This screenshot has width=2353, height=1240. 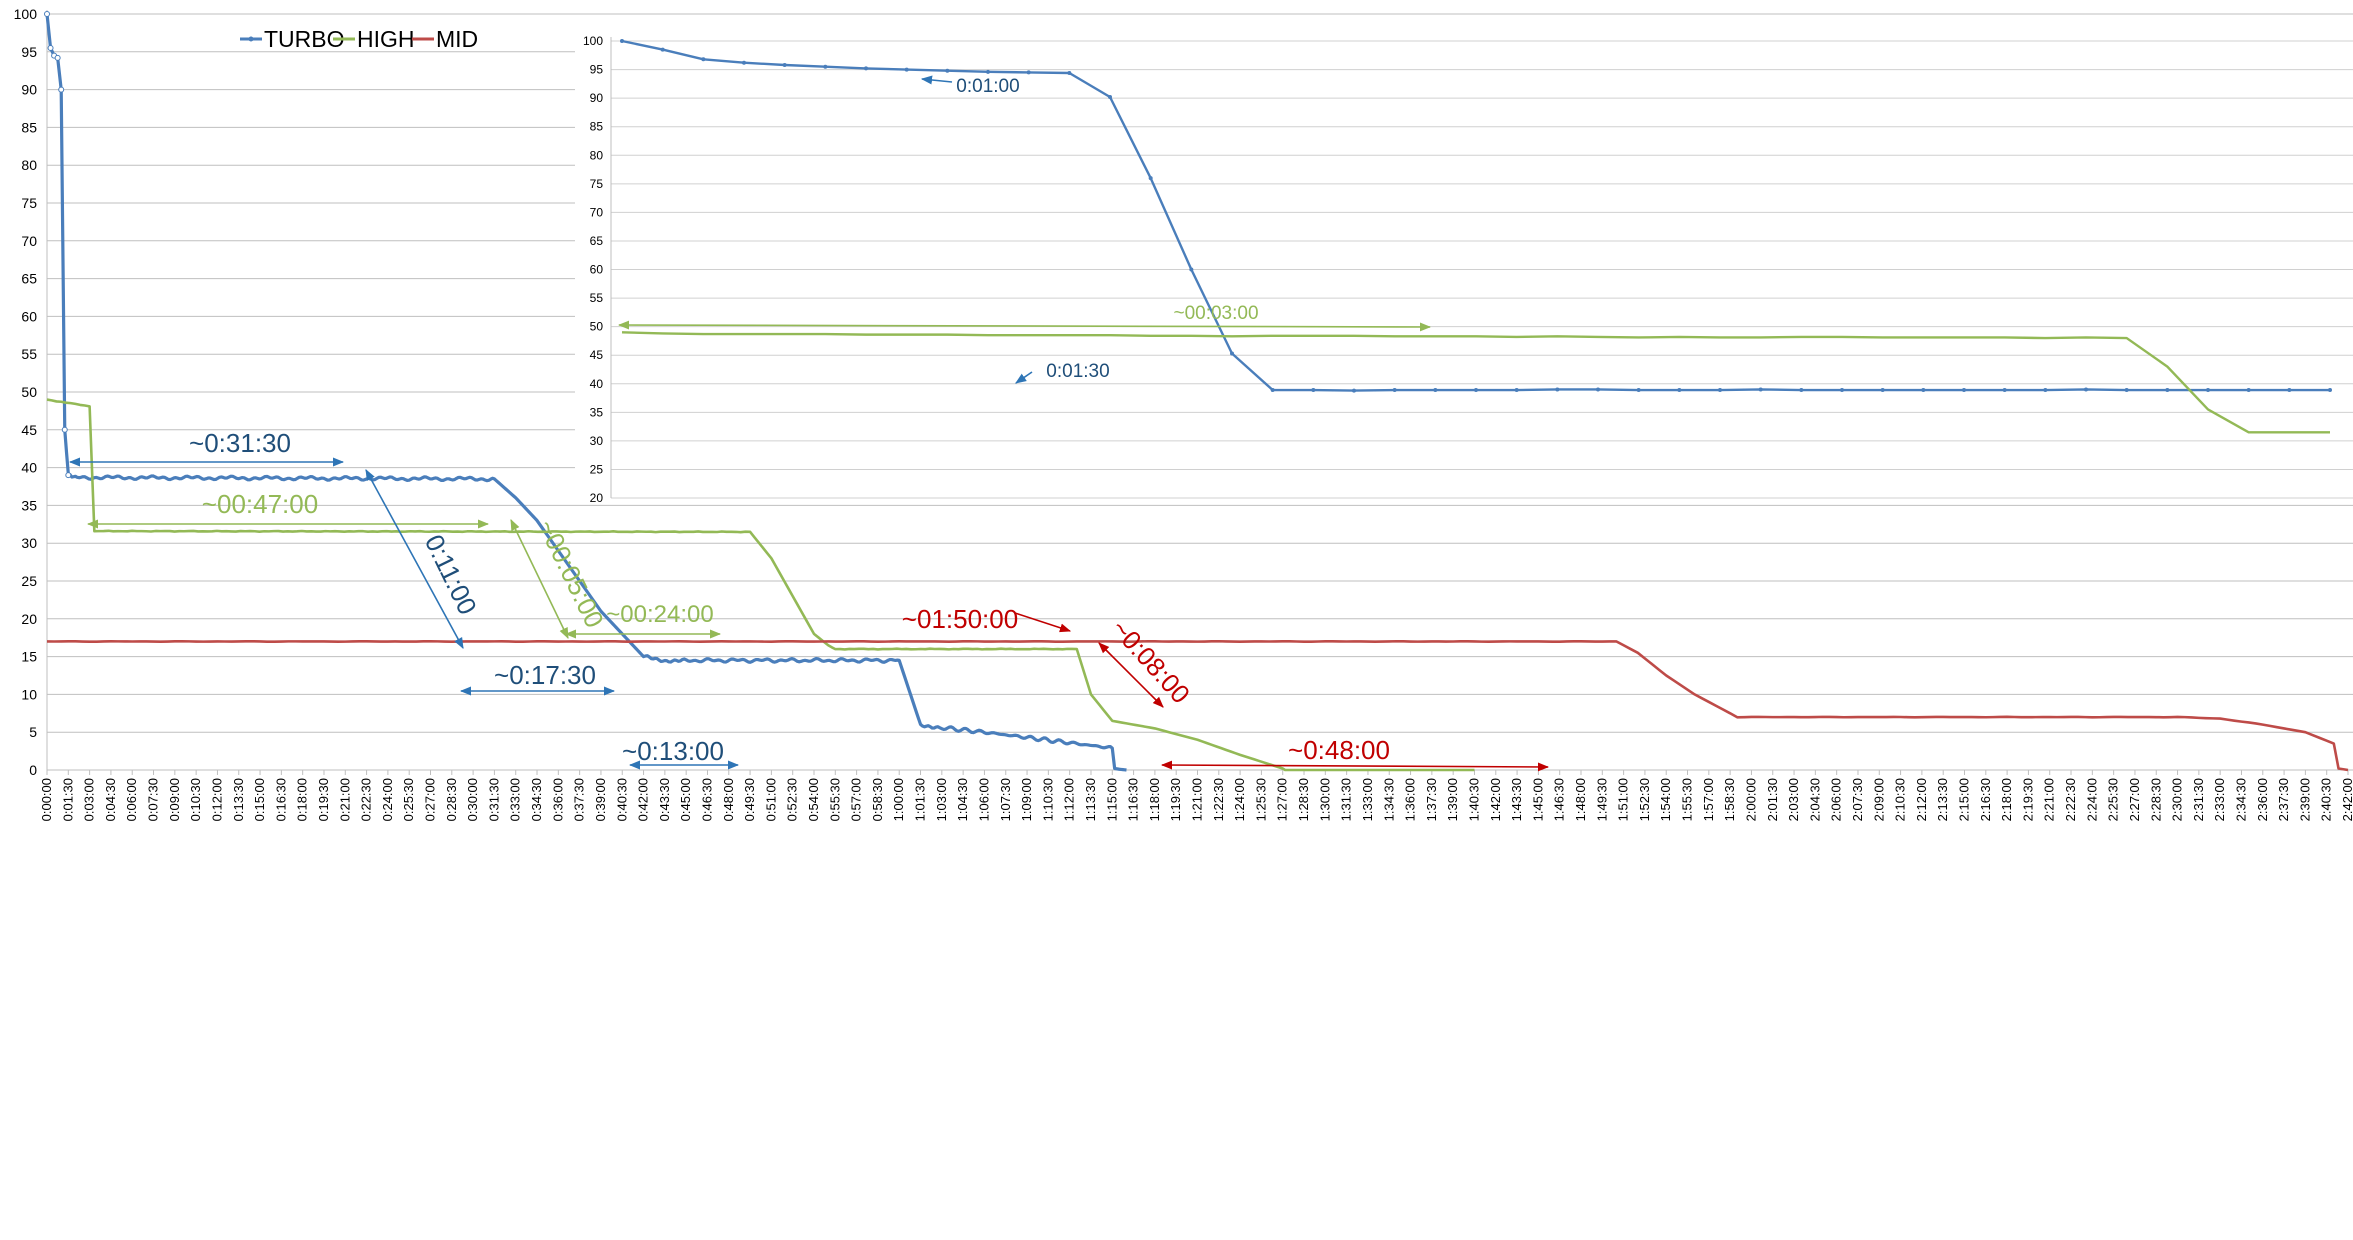 What do you see at coordinates (1282, 799) in the screenshot?
I see `x-tick-label: 1:27:00` at bounding box center [1282, 799].